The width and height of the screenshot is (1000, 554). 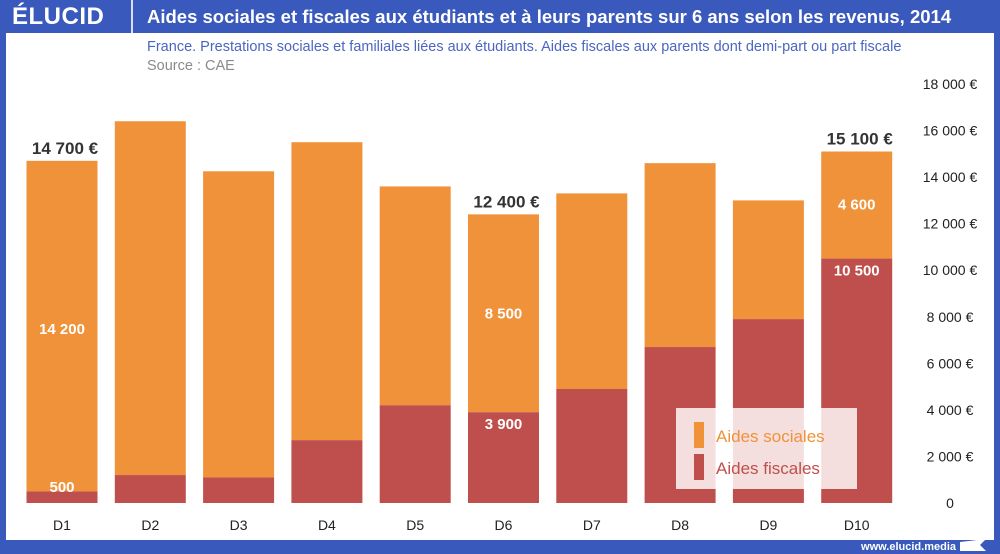 What do you see at coordinates (61, 487) in the screenshot?
I see `data-label: 500` at bounding box center [61, 487].